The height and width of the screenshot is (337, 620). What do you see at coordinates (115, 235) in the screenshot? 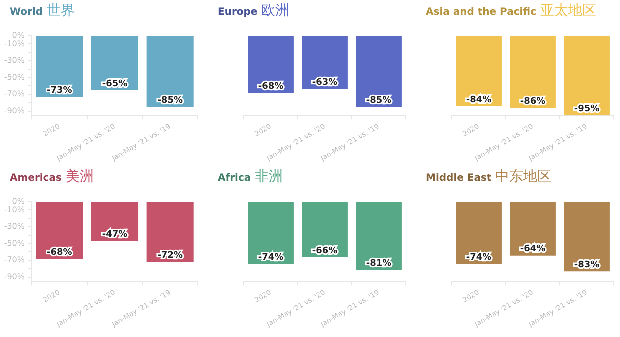
I see `data-label: -47%` at bounding box center [115, 235].